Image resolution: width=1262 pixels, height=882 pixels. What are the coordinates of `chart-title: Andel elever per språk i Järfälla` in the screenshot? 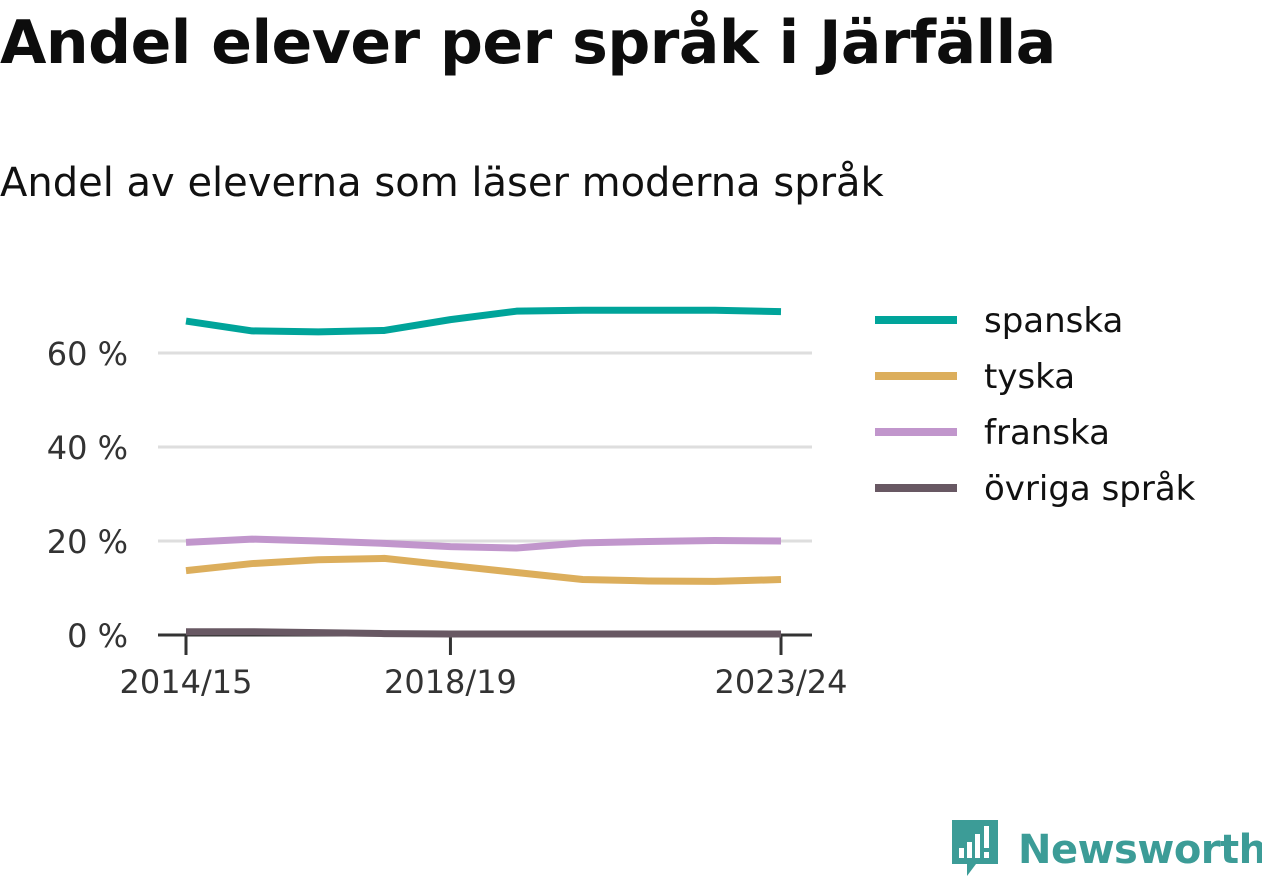 It's located at (528, 43).